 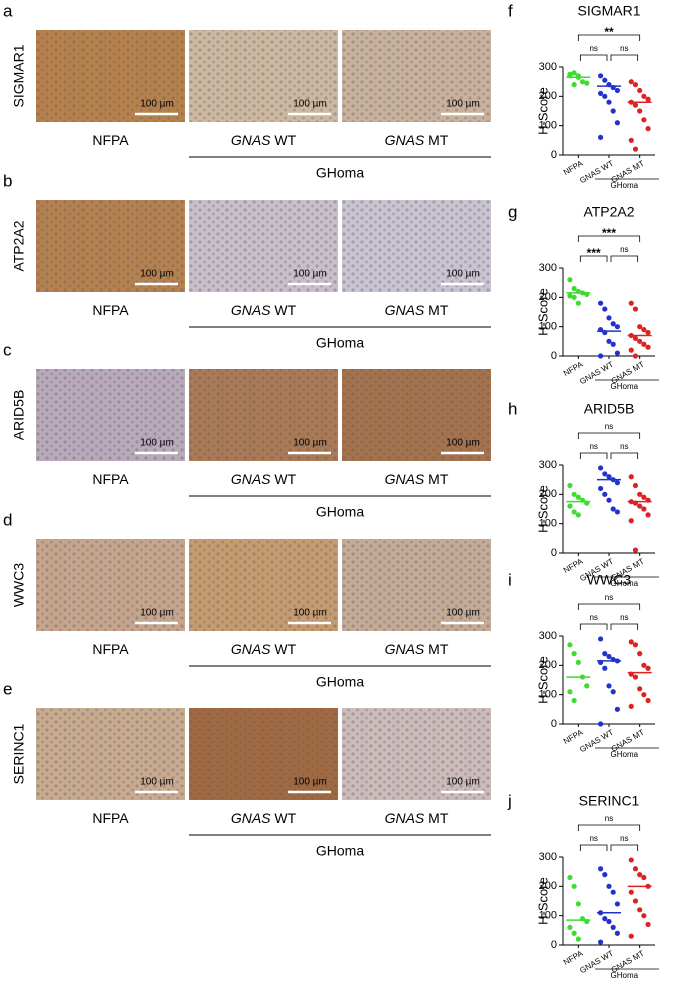 I want to click on sample-label: GNAS WT, so click(x=264, y=310).